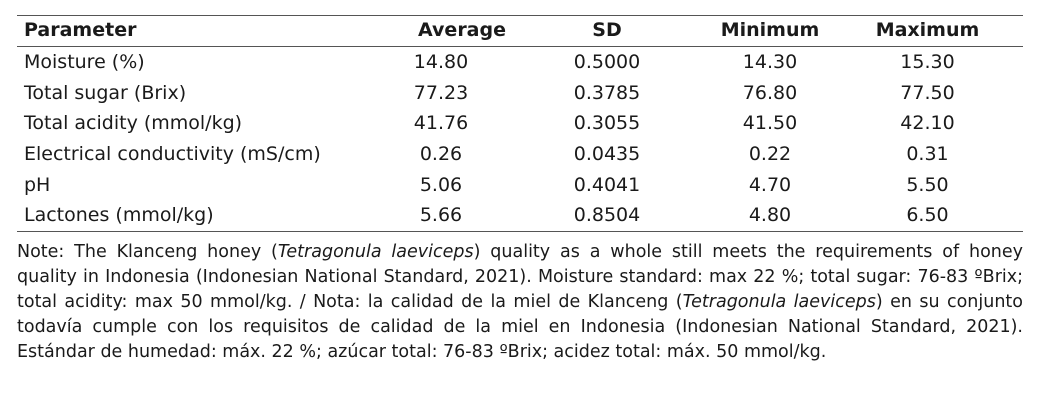 This screenshot has height=404, width=1062. I want to click on cell-sd: 0.3055, so click(607, 123).